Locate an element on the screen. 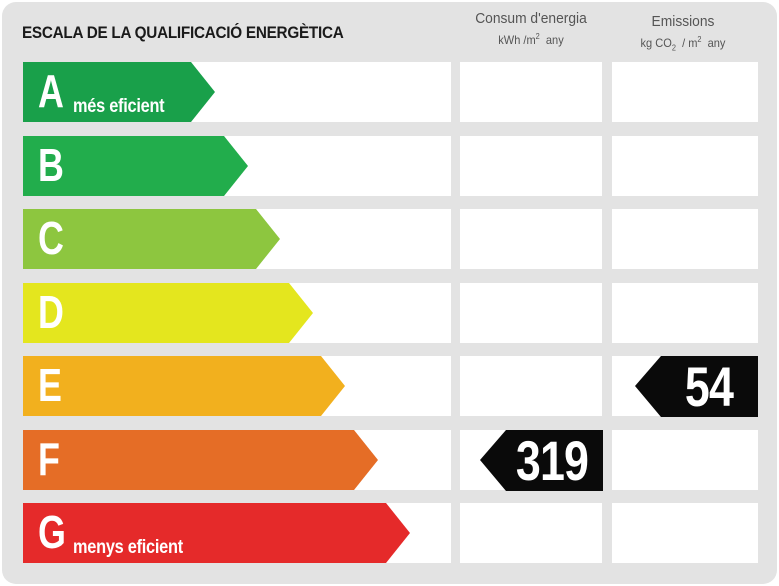 The width and height of the screenshot is (779, 586). class-letter-a: A is located at coordinates (51, 91).